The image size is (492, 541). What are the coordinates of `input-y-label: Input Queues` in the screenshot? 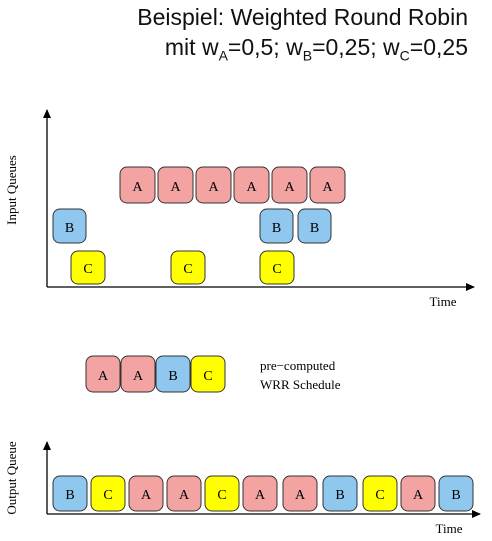 It's located at (11, 190).